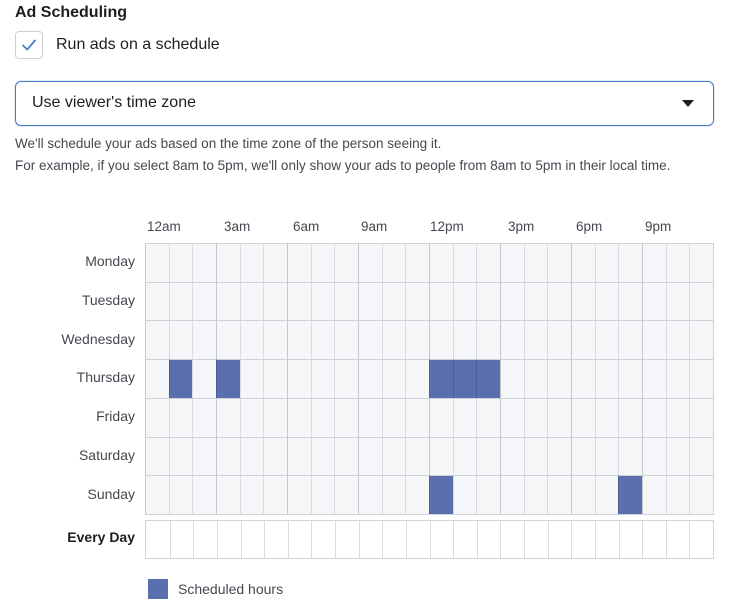  I want to click on timezone-dropdown: Use viewer's time zone, so click(364, 103).